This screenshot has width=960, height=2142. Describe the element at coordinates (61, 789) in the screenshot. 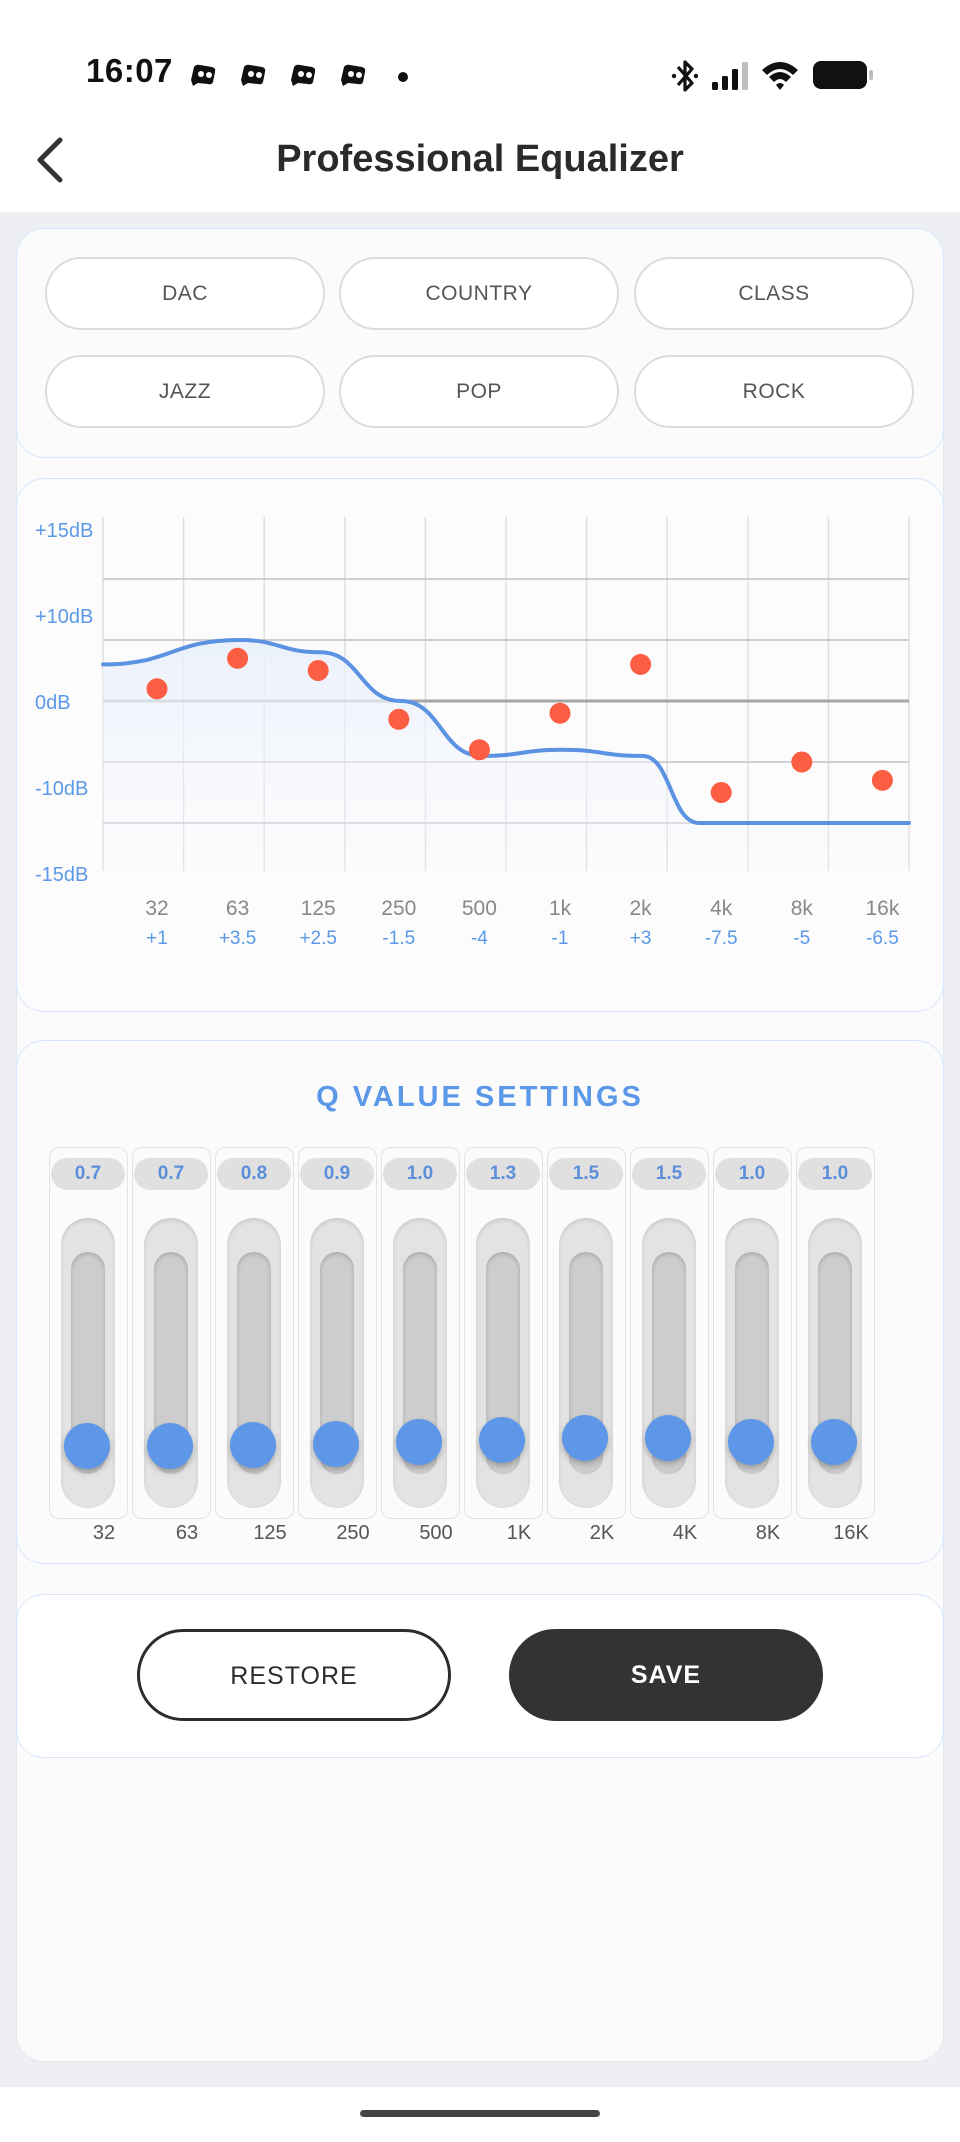

I see `y-tick-label: -10dB` at that location.